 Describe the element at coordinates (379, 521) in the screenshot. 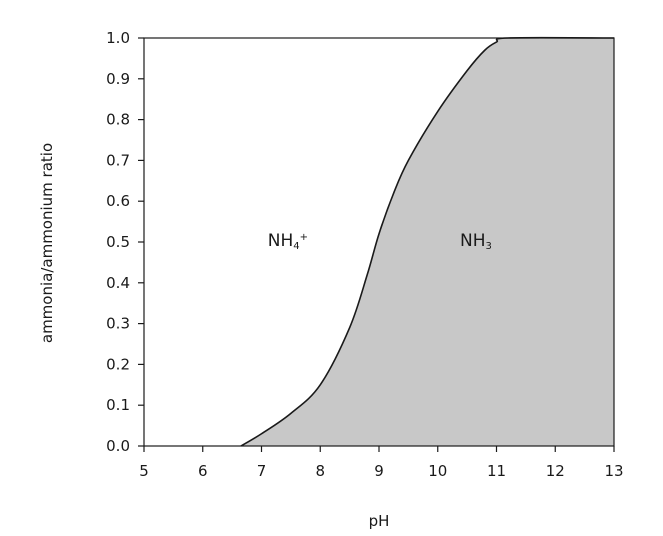

I see `x-axis-title: pH` at that location.